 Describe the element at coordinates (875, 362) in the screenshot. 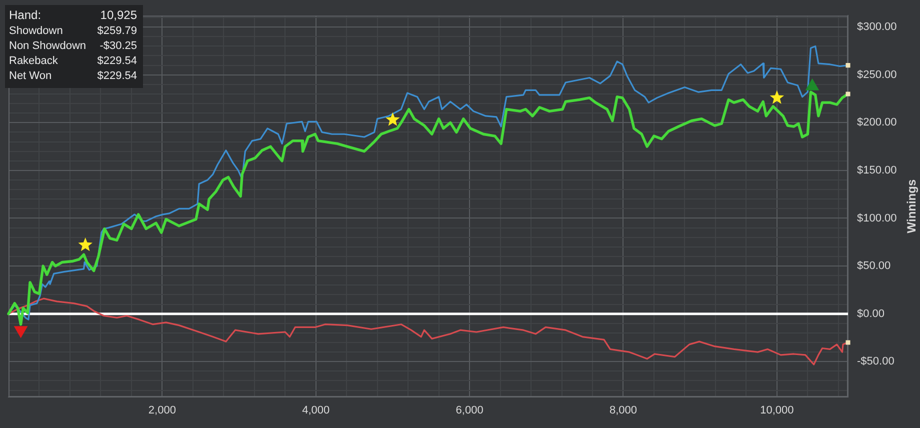

I see `y-tick-label: -$50.00` at that location.